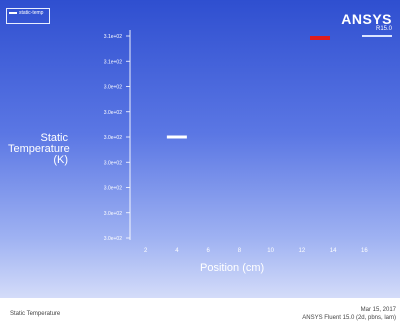  I want to click on x-tick-label: 2, so click(146, 251).